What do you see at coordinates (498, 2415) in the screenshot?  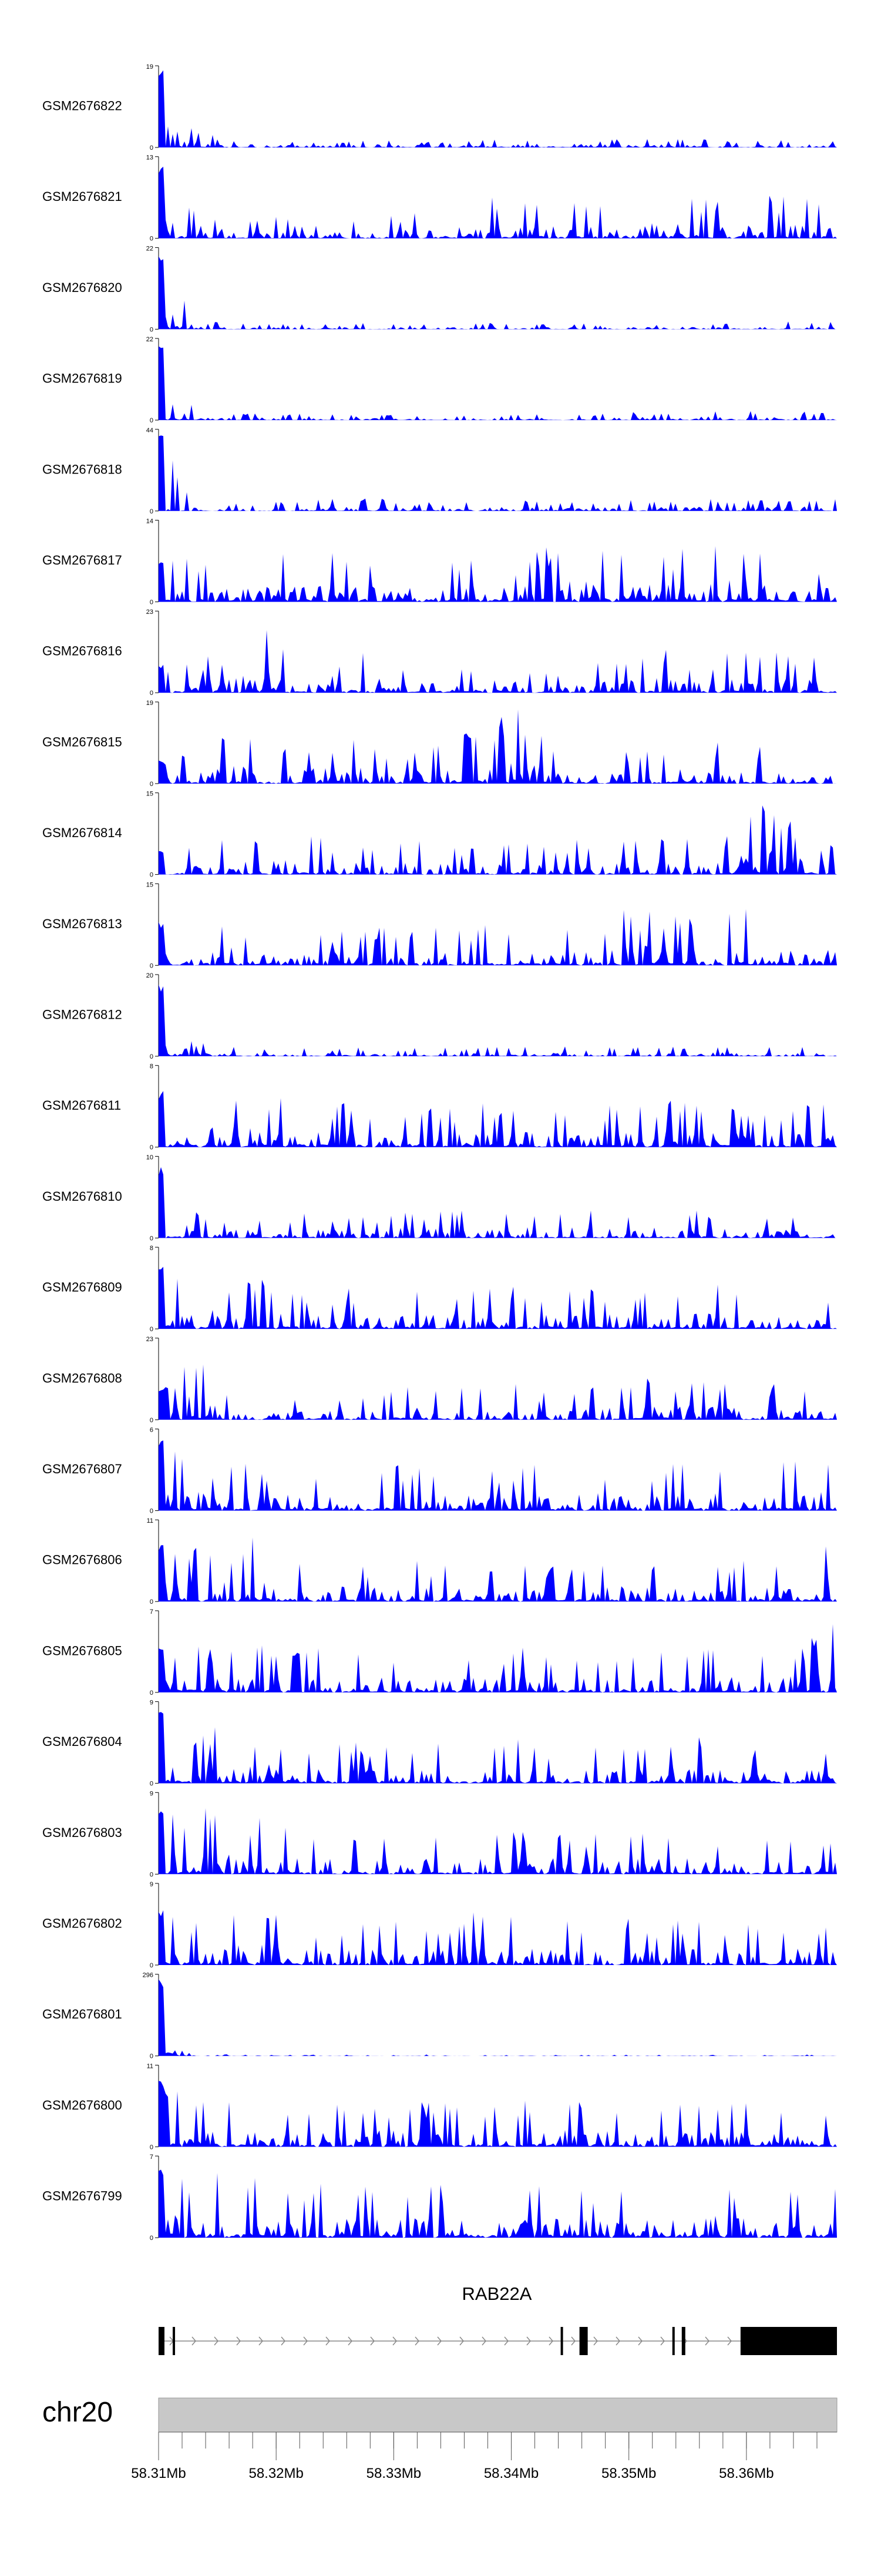 I see `chromosome-ideogram` at bounding box center [498, 2415].